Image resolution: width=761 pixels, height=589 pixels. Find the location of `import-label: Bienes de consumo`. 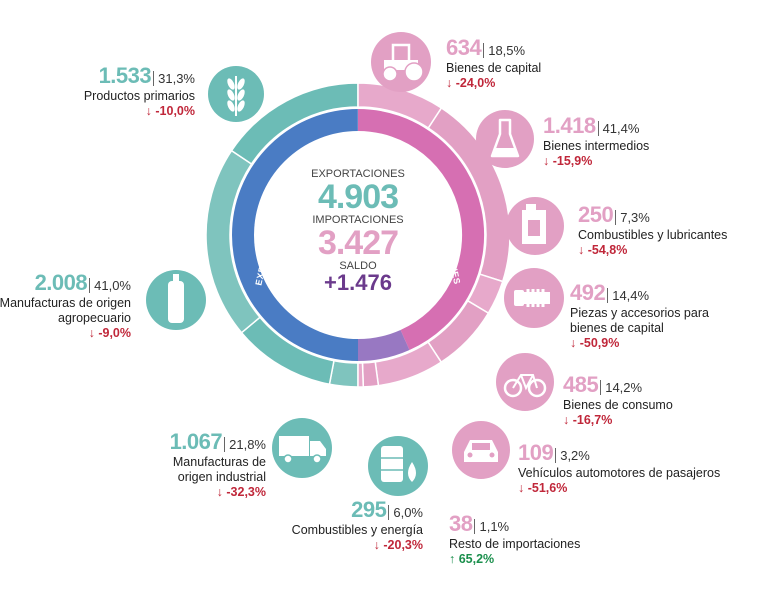

import-label: Bienes de consumo is located at coordinates (618, 405).